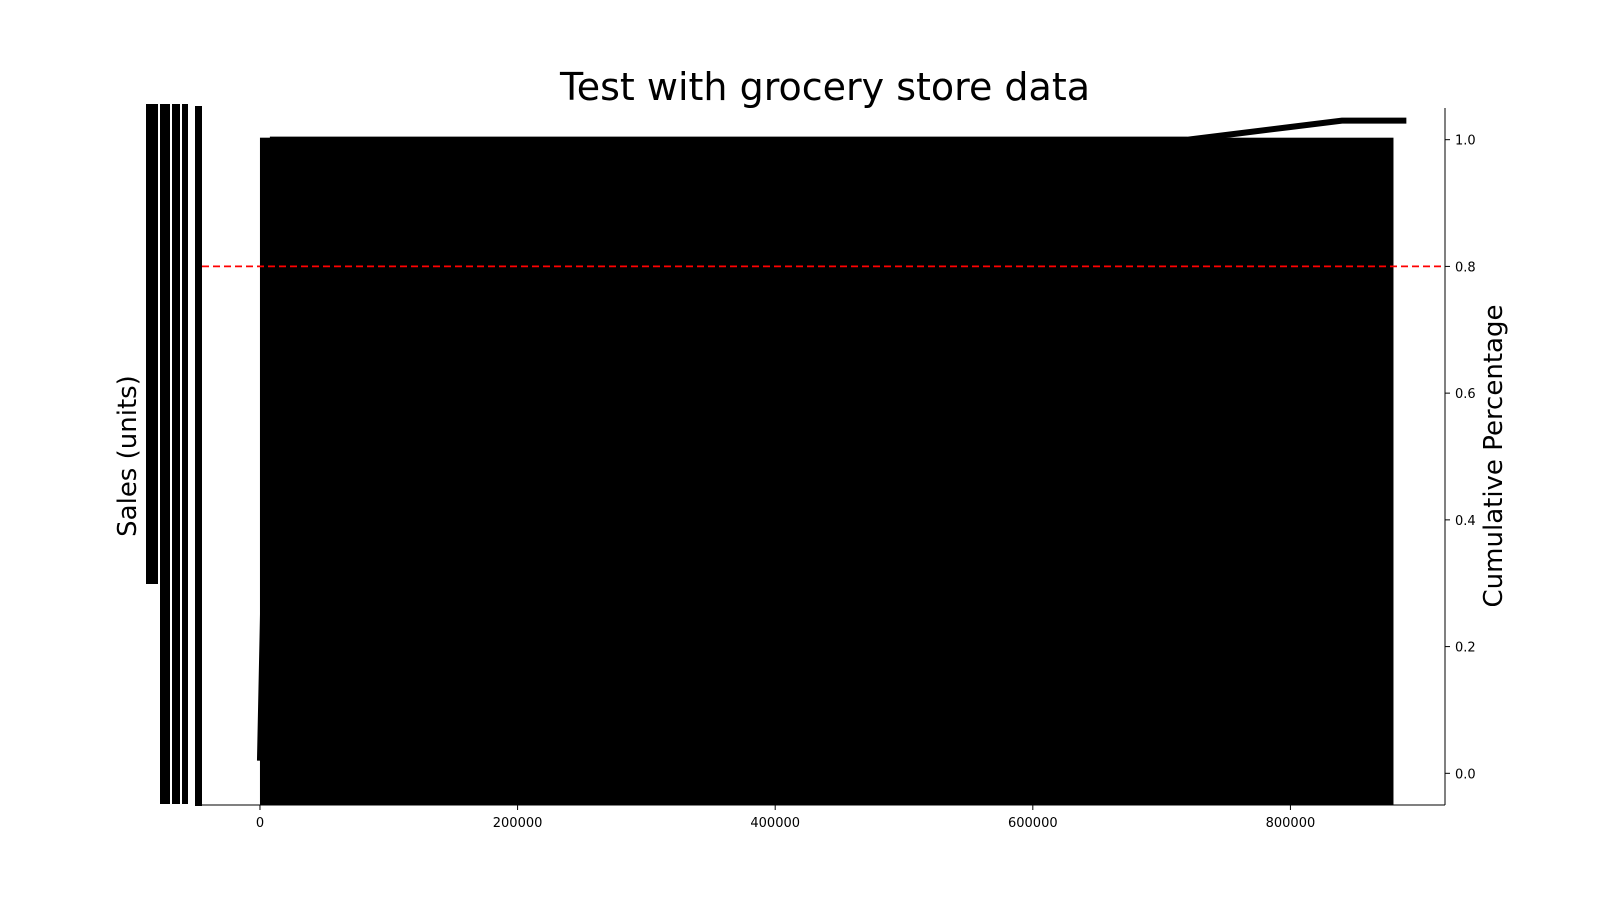 This screenshot has height=900, width=1600. What do you see at coordinates (1465, 648) in the screenshot?
I see `y2-tick-label: 0.2` at bounding box center [1465, 648].